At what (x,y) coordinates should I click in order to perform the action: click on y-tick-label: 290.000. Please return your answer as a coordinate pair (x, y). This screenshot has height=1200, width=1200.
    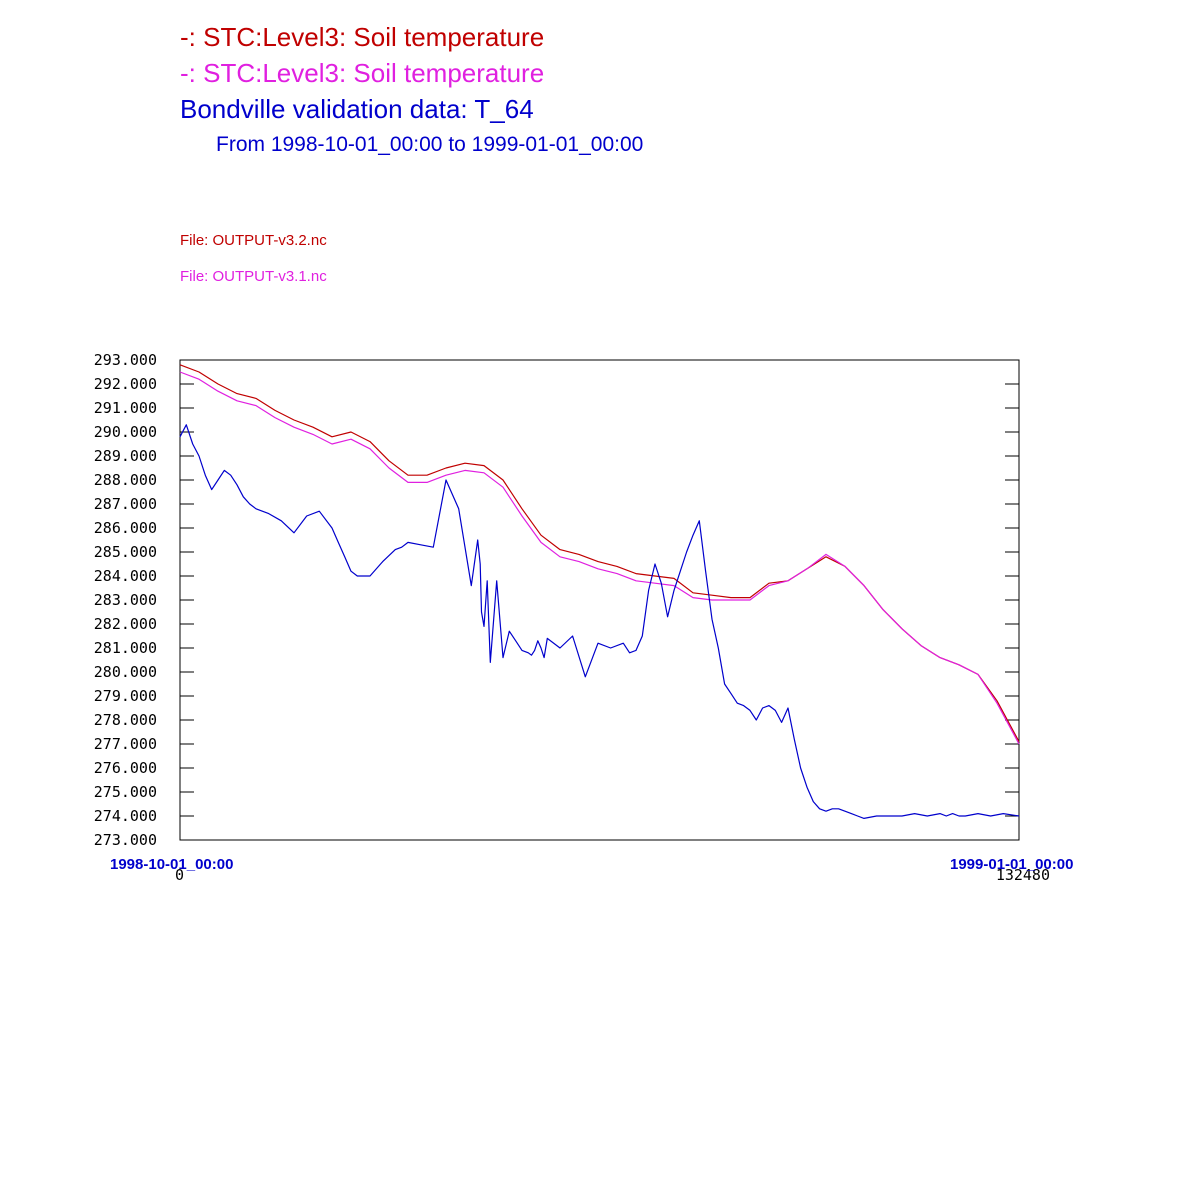
    Looking at the image, I should click on (125, 432).